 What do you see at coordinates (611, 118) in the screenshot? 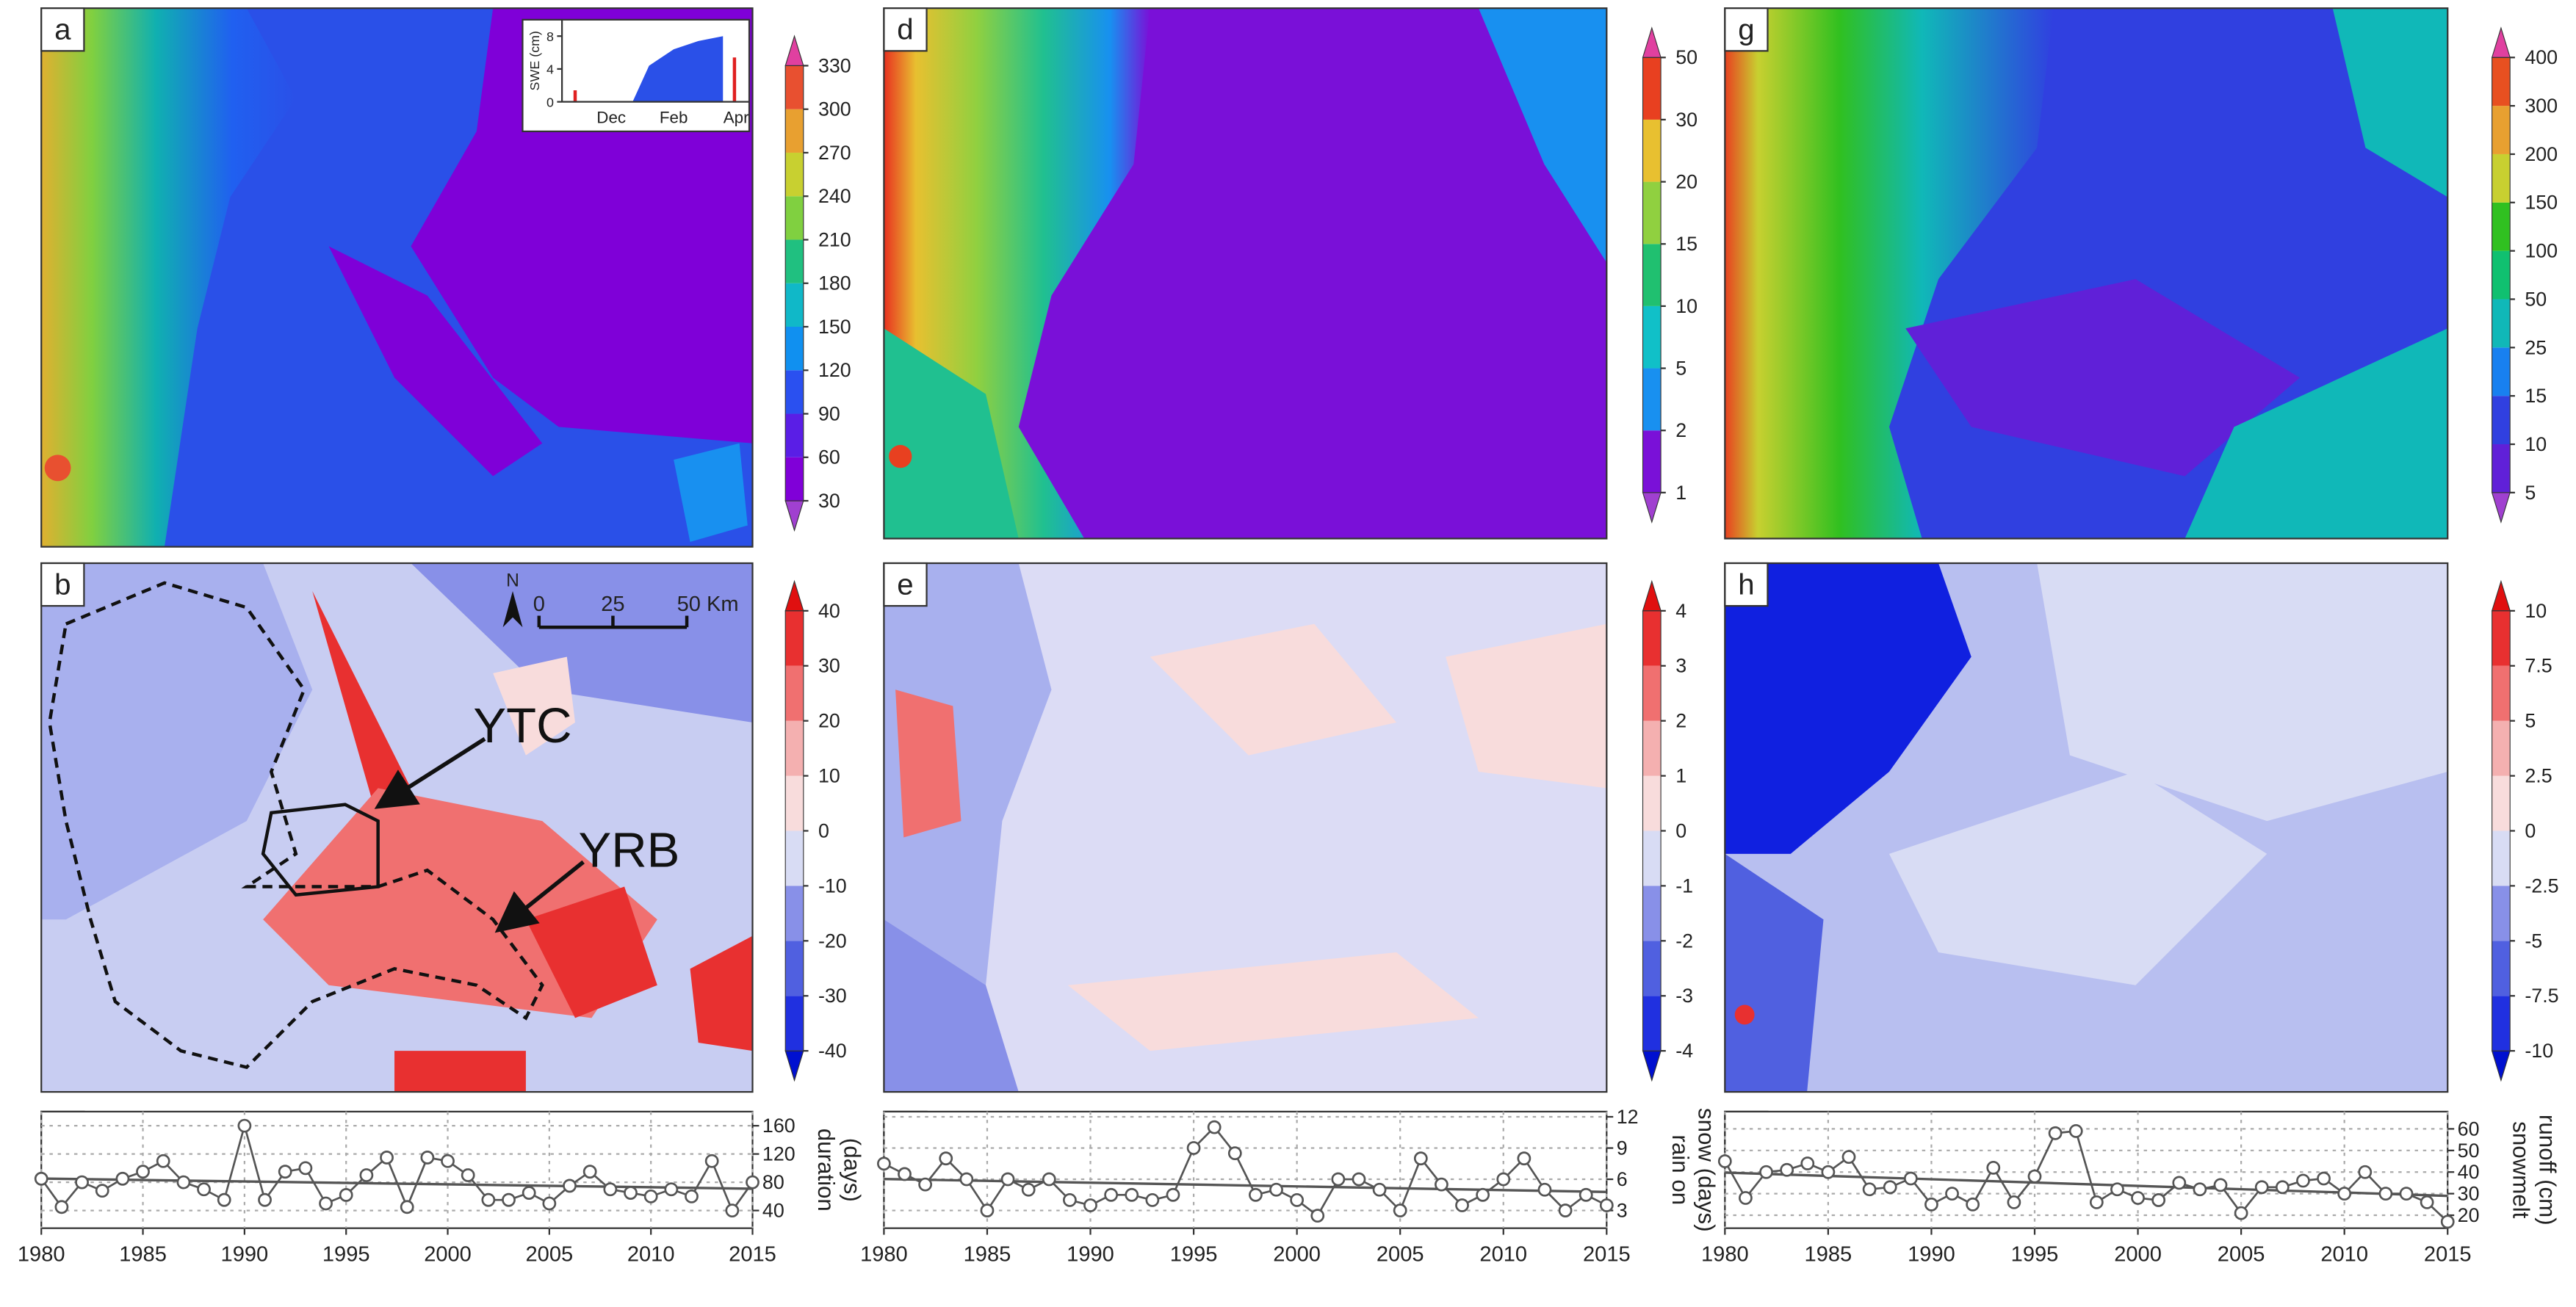
I see `inset-x-label: Dec` at bounding box center [611, 118].